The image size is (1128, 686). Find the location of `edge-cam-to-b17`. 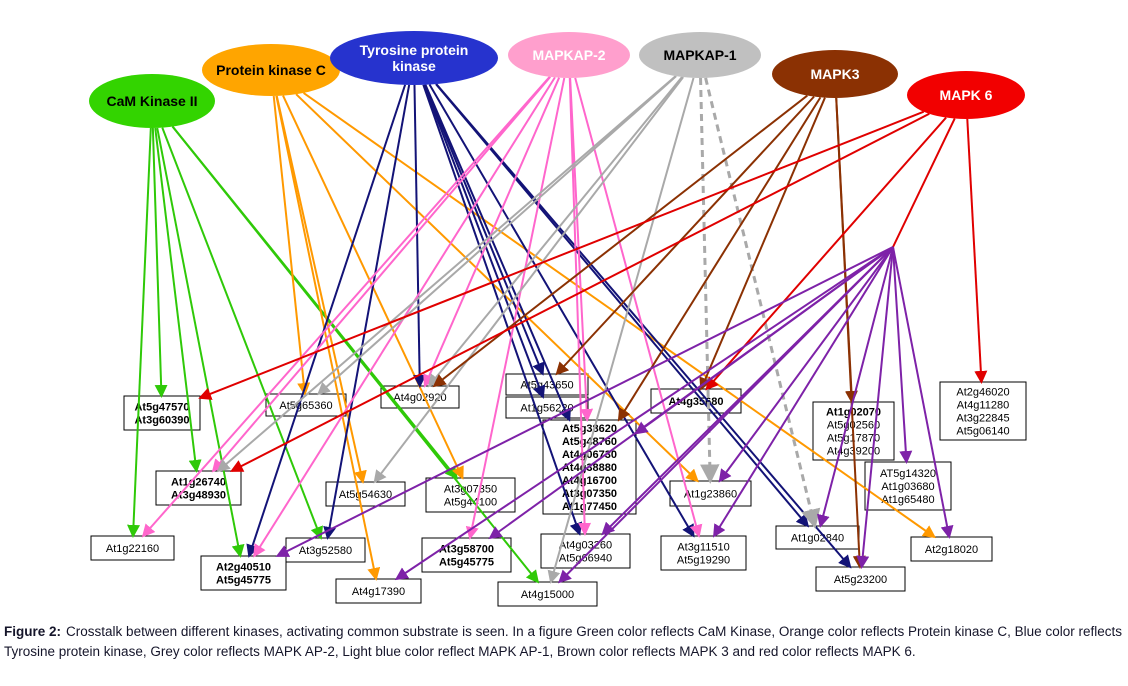

edge-cam-to-b17 is located at coordinates (242, 333).